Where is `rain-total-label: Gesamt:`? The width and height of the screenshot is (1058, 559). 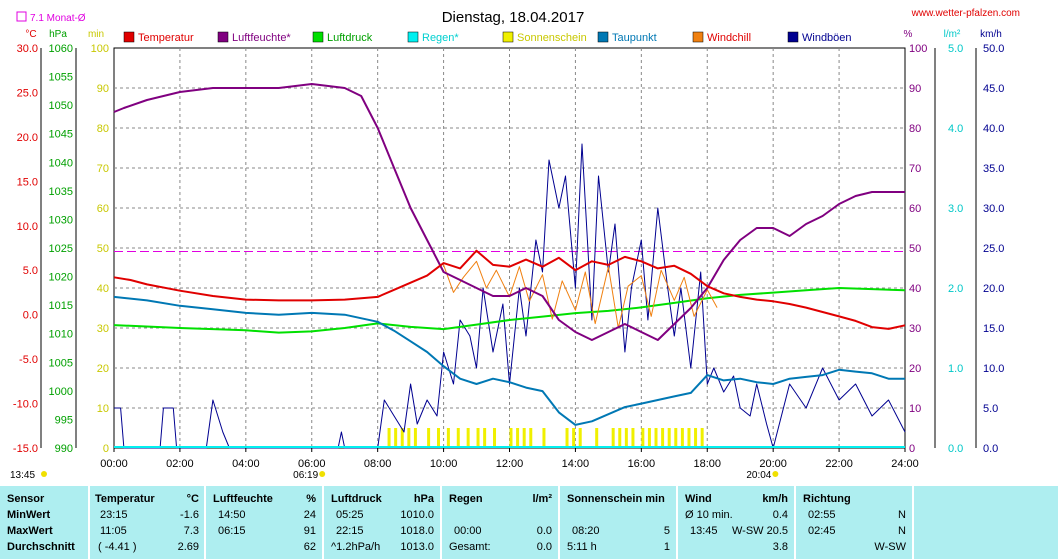
rain-total-label: Gesamt: is located at coordinates (470, 547).